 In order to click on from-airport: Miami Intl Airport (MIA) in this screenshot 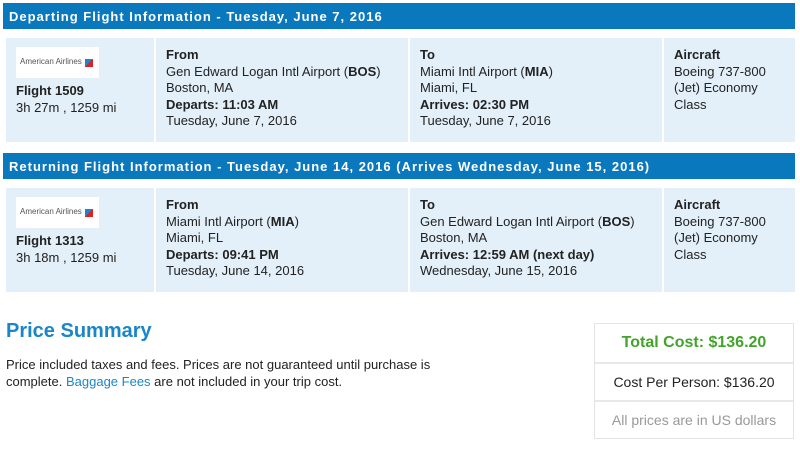, I will do `click(232, 221)`.